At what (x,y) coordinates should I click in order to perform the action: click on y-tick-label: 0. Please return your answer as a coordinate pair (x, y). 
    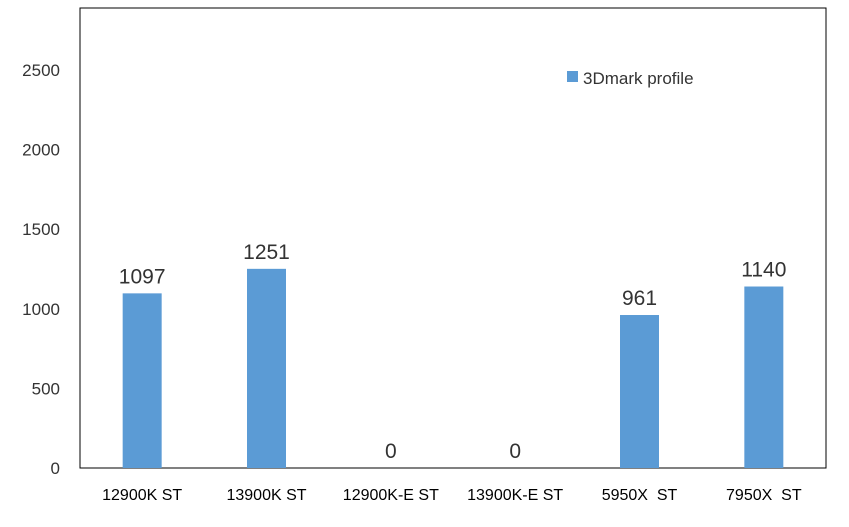
    Looking at the image, I should click on (55, 468).